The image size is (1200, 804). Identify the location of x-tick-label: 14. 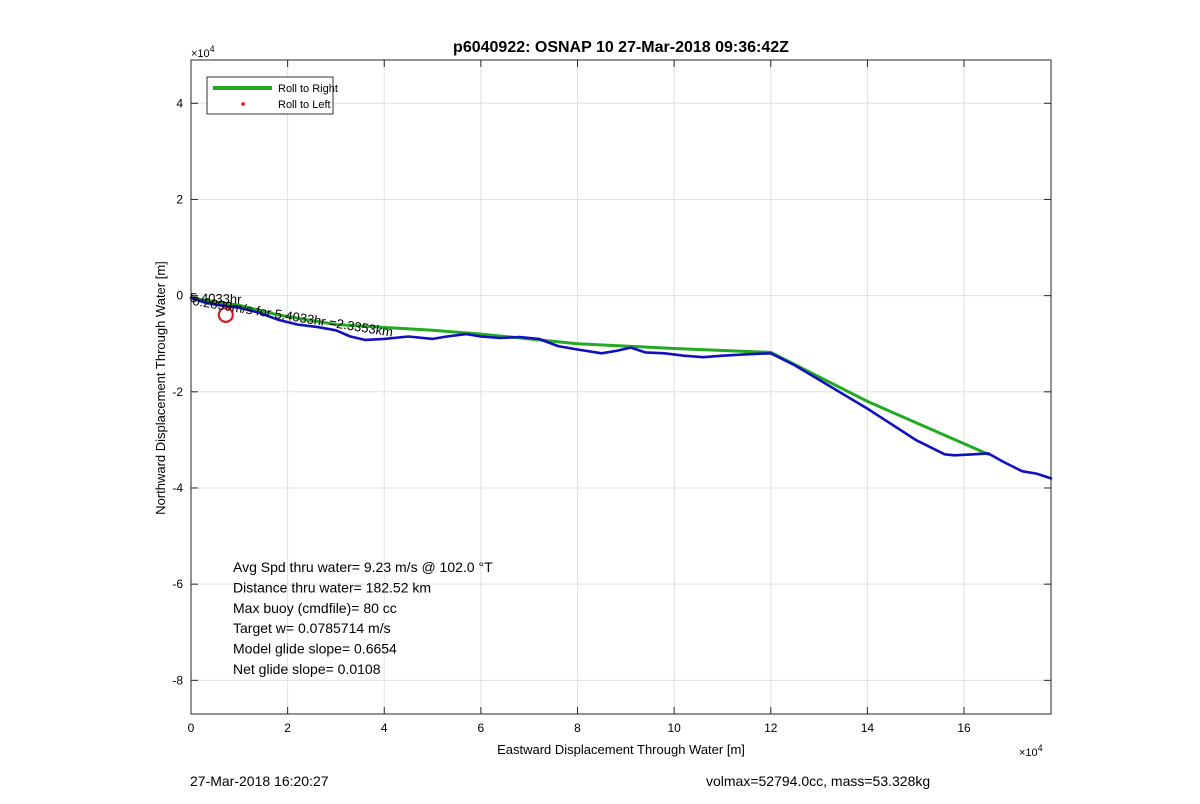
(868, 728).